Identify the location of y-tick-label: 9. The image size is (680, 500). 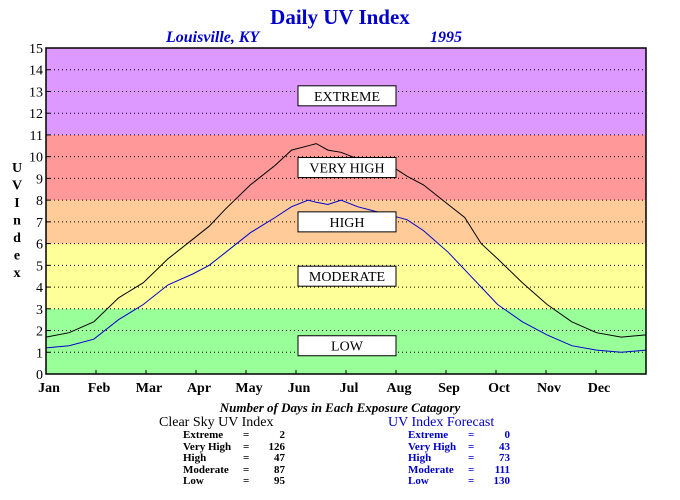
(39, 179).